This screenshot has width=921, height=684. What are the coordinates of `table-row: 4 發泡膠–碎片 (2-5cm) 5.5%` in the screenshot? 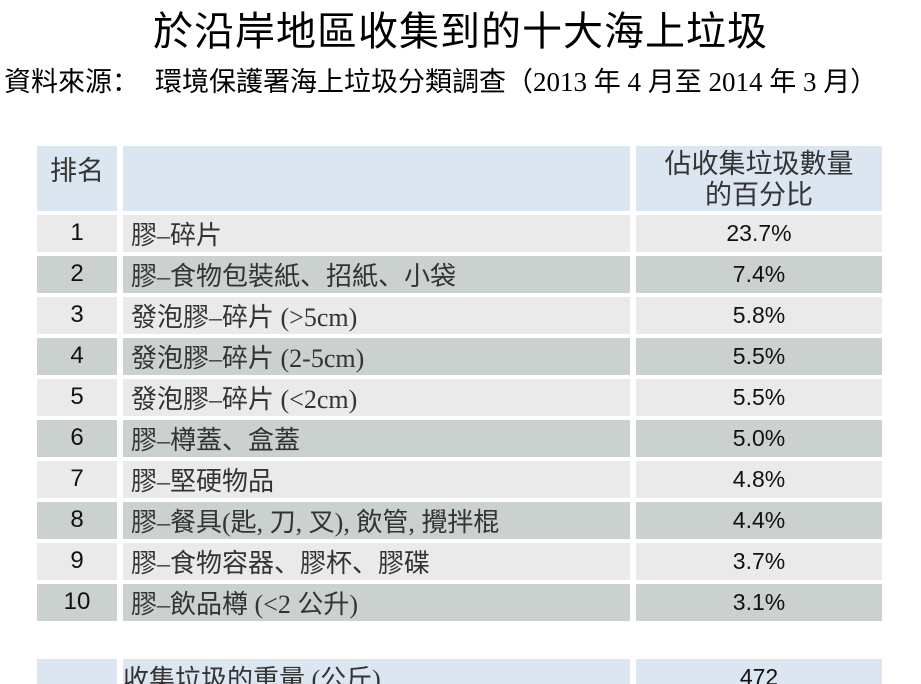 It's located at (459, 356).